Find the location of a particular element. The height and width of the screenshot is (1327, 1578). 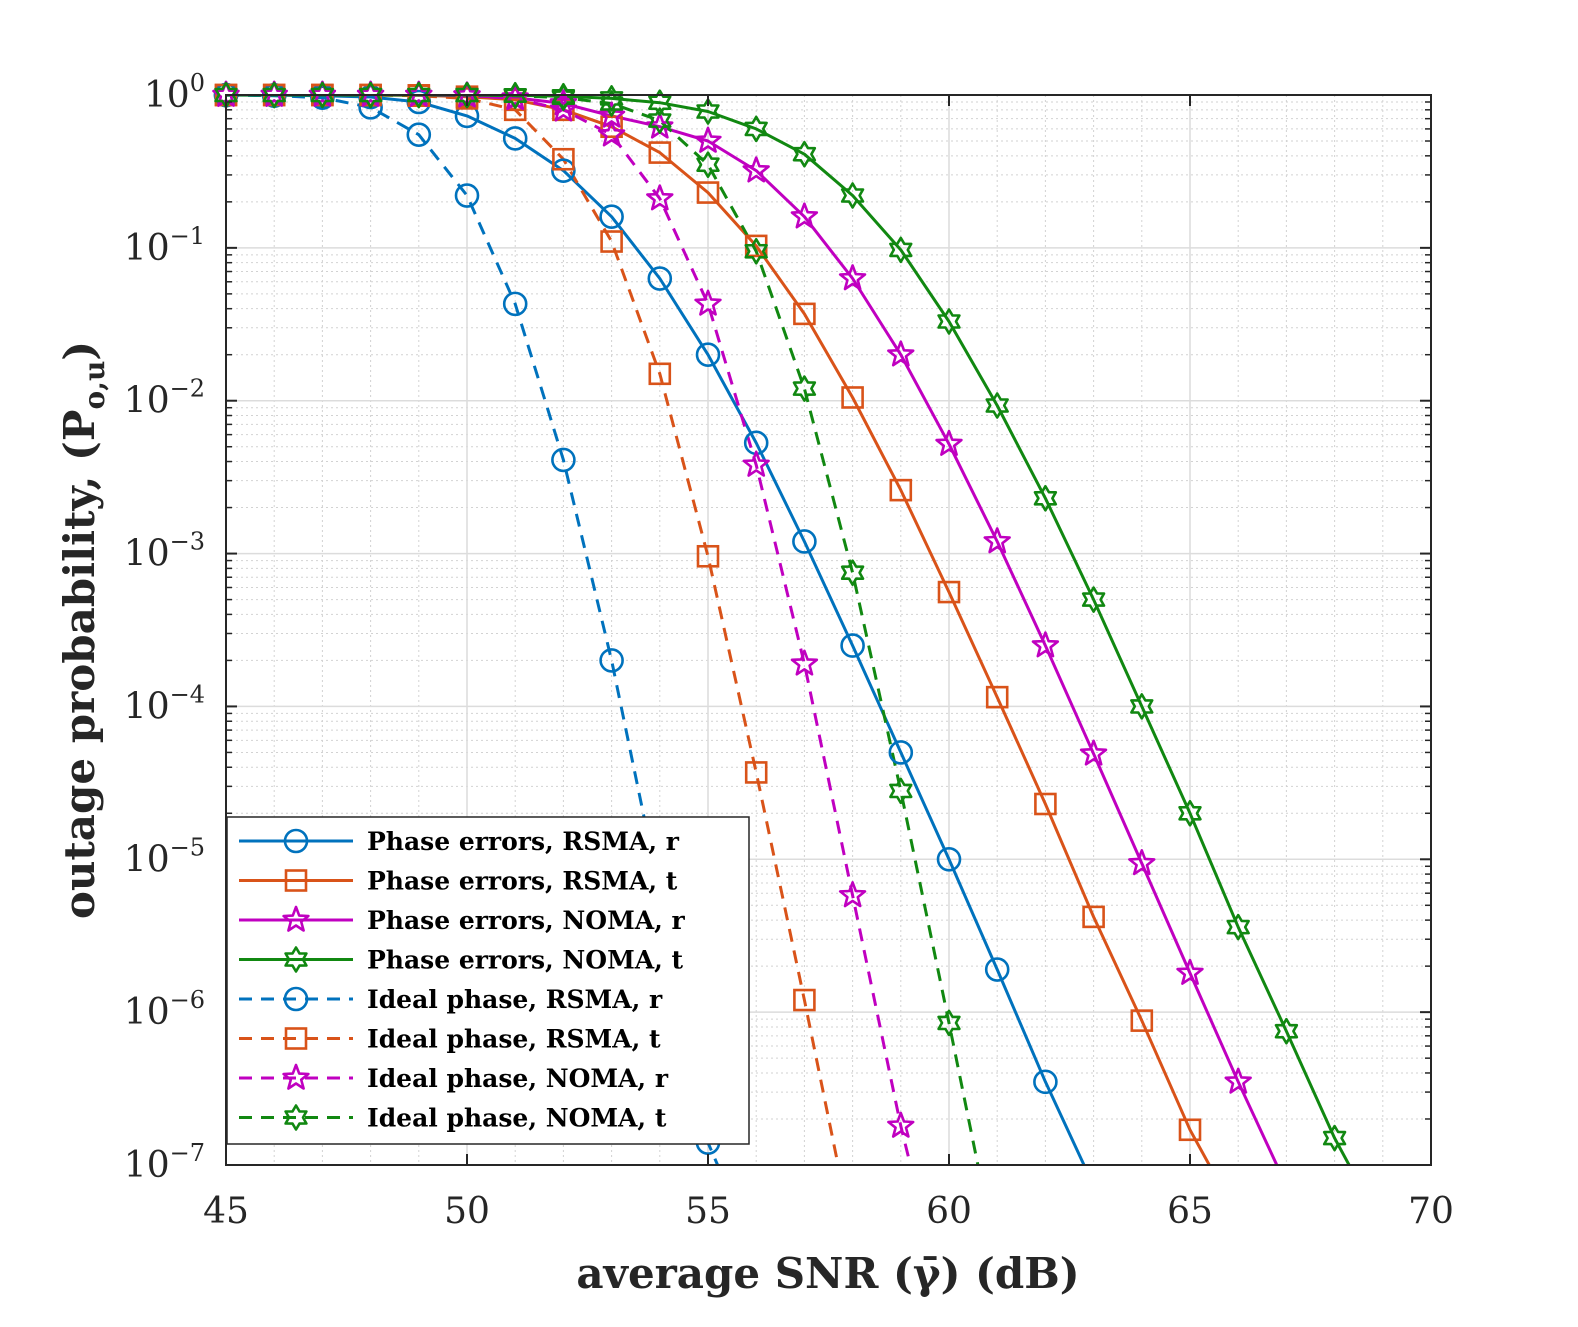

y-tick-label: 10⁻¹ is located at coordinates (164, 245).